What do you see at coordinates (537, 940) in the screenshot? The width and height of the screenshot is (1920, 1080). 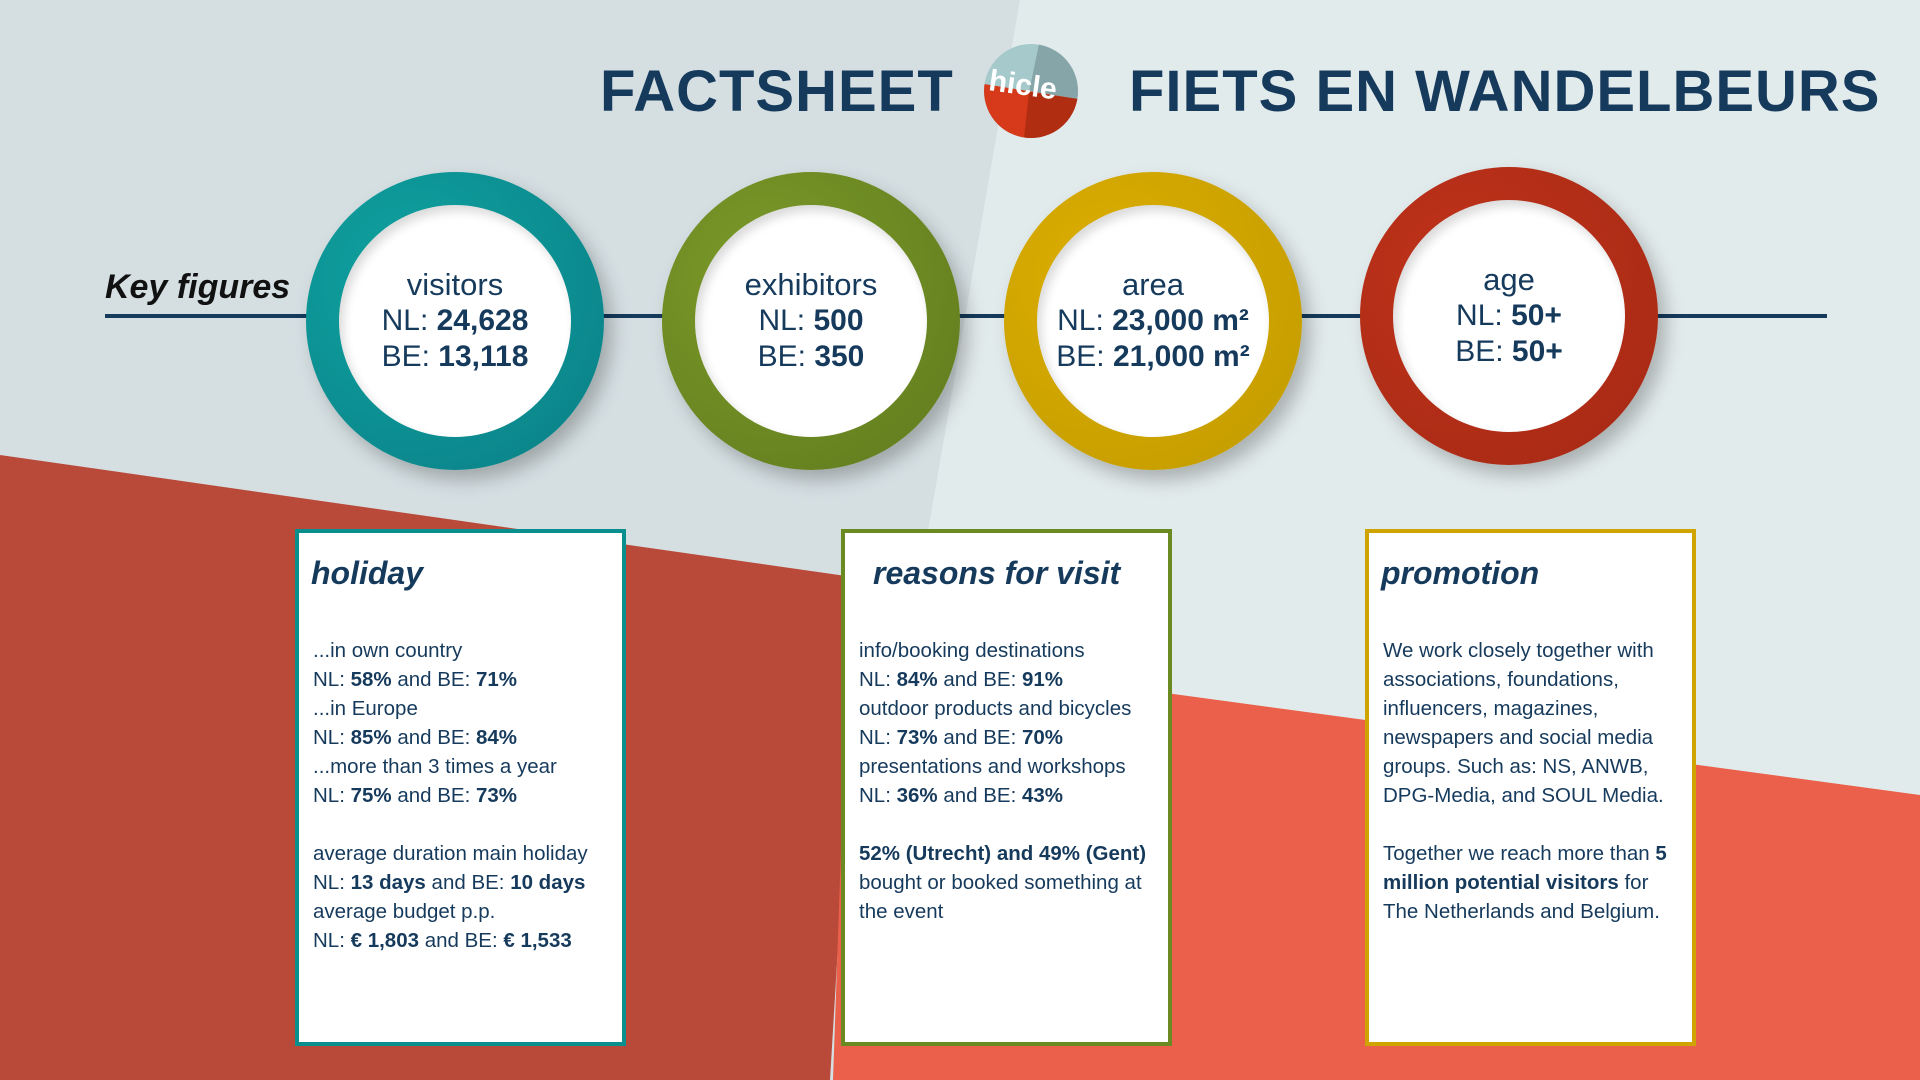 I see `value-text: € 1,533` at bounding box center [537, 940].